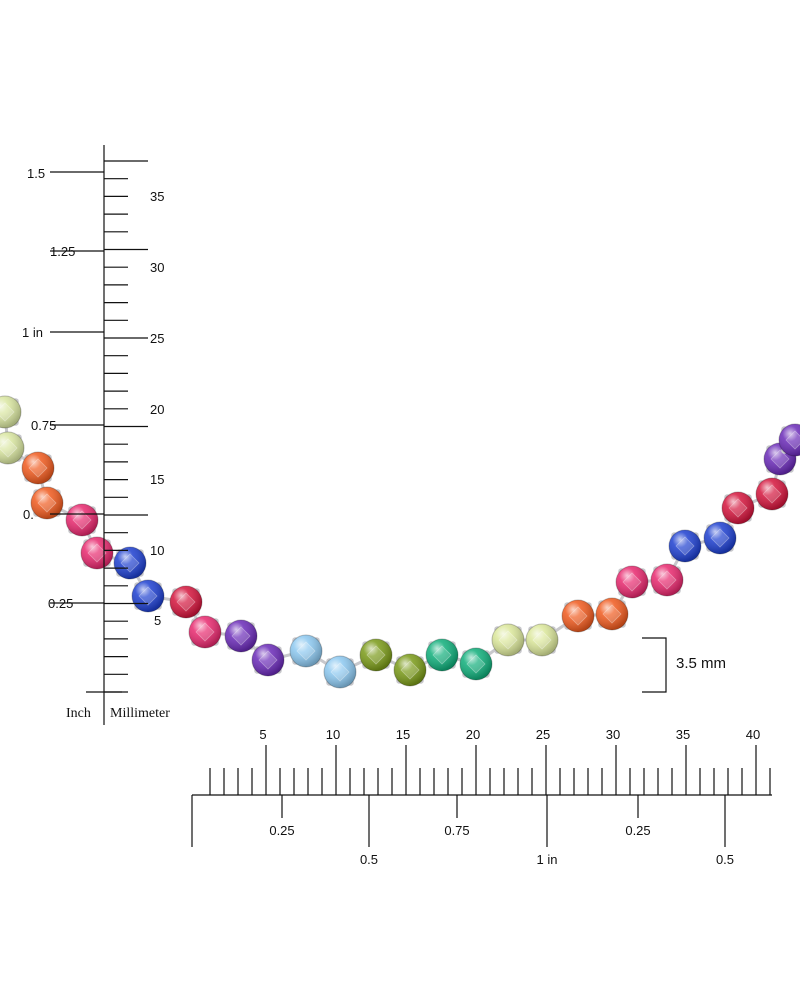  I want to click on inch-label-0-5: 0., so click(28, 514).